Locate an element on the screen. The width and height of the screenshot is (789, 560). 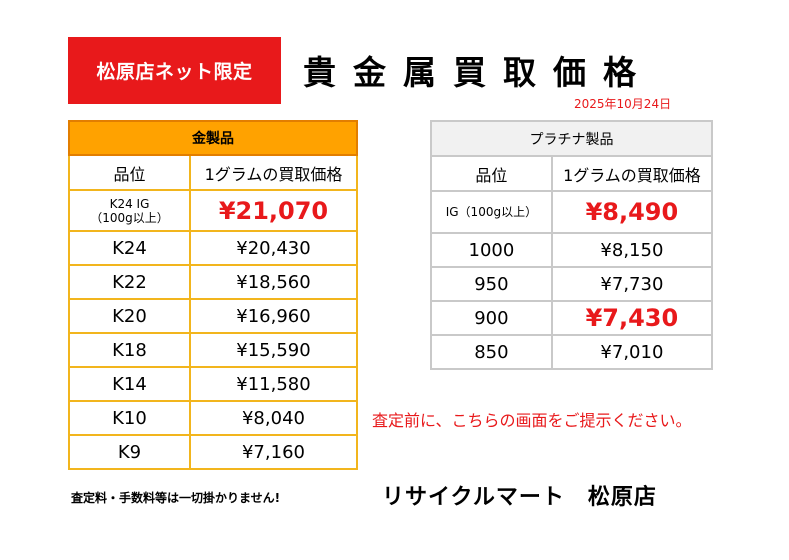
store-limited-badge: 松原店ネット限定 is located at coordinates (174, 70).